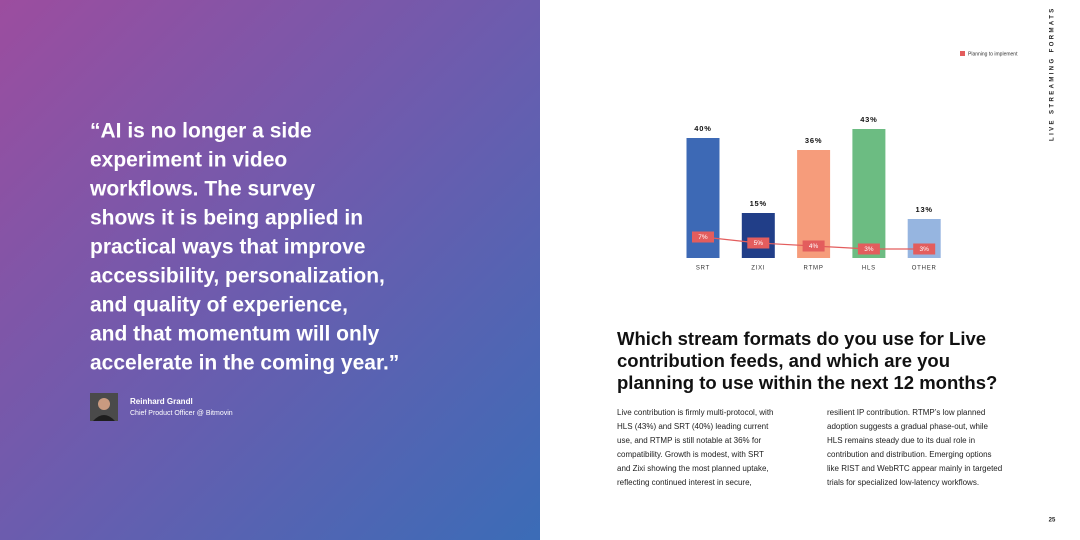 This screenshot has width=1080, height=540. Describe the element at coordinates (104, 407) in the screenshot. I see `author-photo` at that location.